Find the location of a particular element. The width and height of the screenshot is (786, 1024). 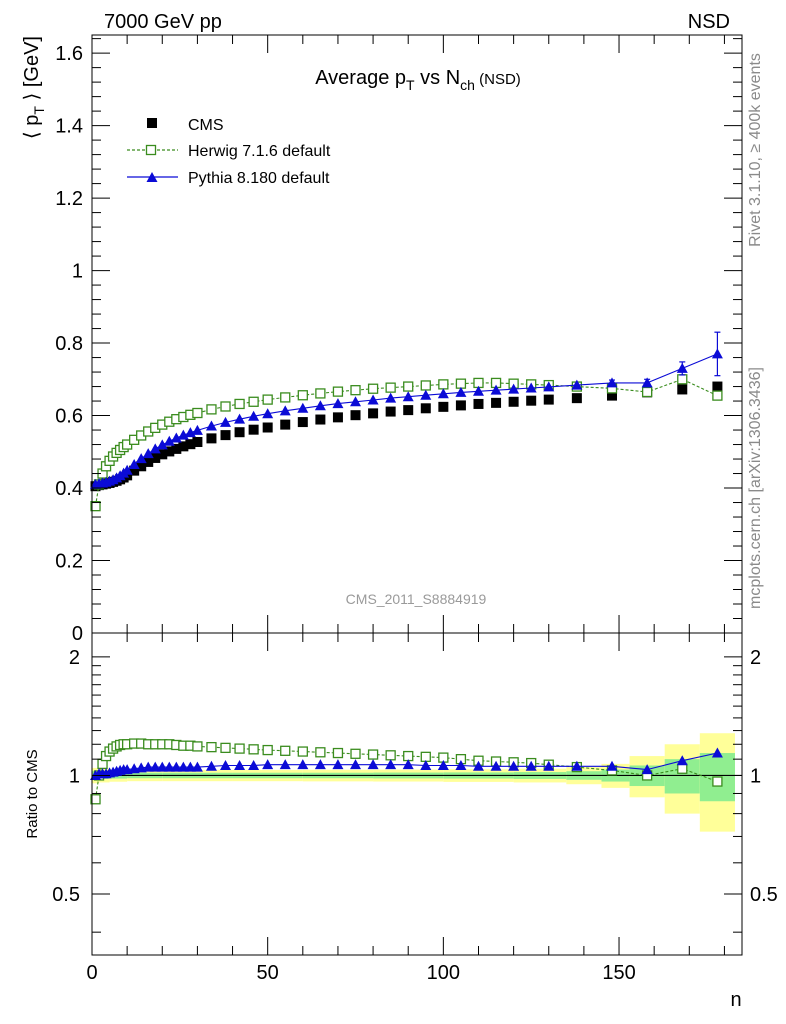

ratio-y-tick-label: 2 is located at coordinates (74, 658).